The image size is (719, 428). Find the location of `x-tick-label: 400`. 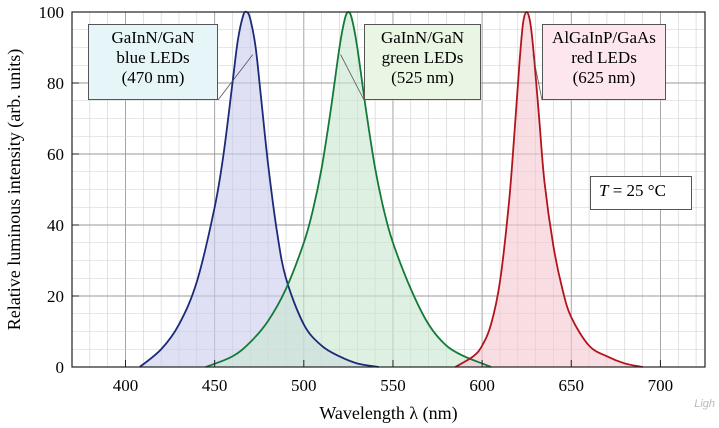

x-tick-label: 400 is located at coordinates (126, 385).